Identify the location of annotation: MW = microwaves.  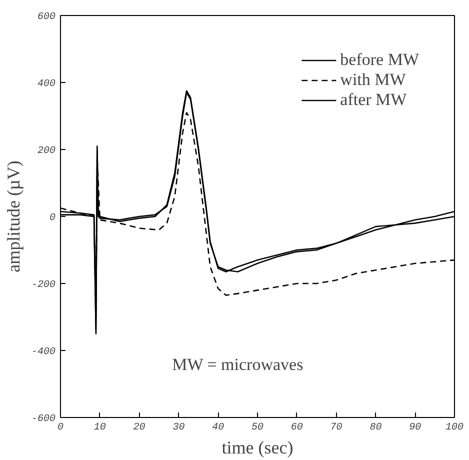
(238, 364).